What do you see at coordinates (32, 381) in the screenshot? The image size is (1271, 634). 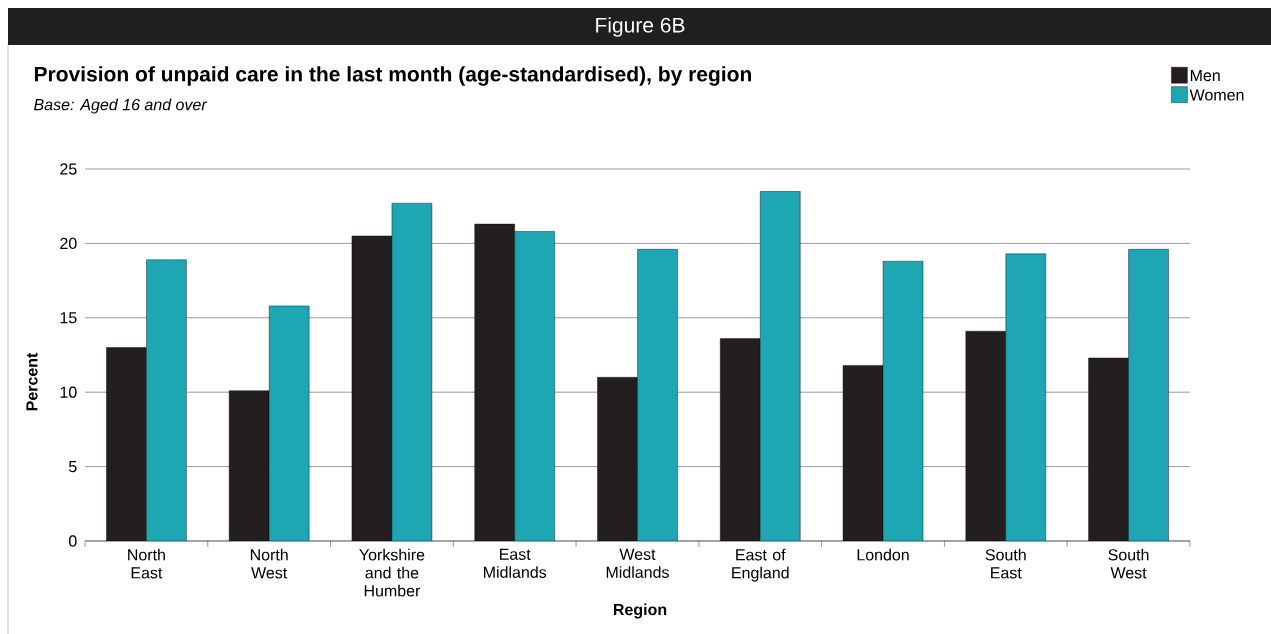 I see `y-axis-title: Percent` at bounding box center [32, 381].